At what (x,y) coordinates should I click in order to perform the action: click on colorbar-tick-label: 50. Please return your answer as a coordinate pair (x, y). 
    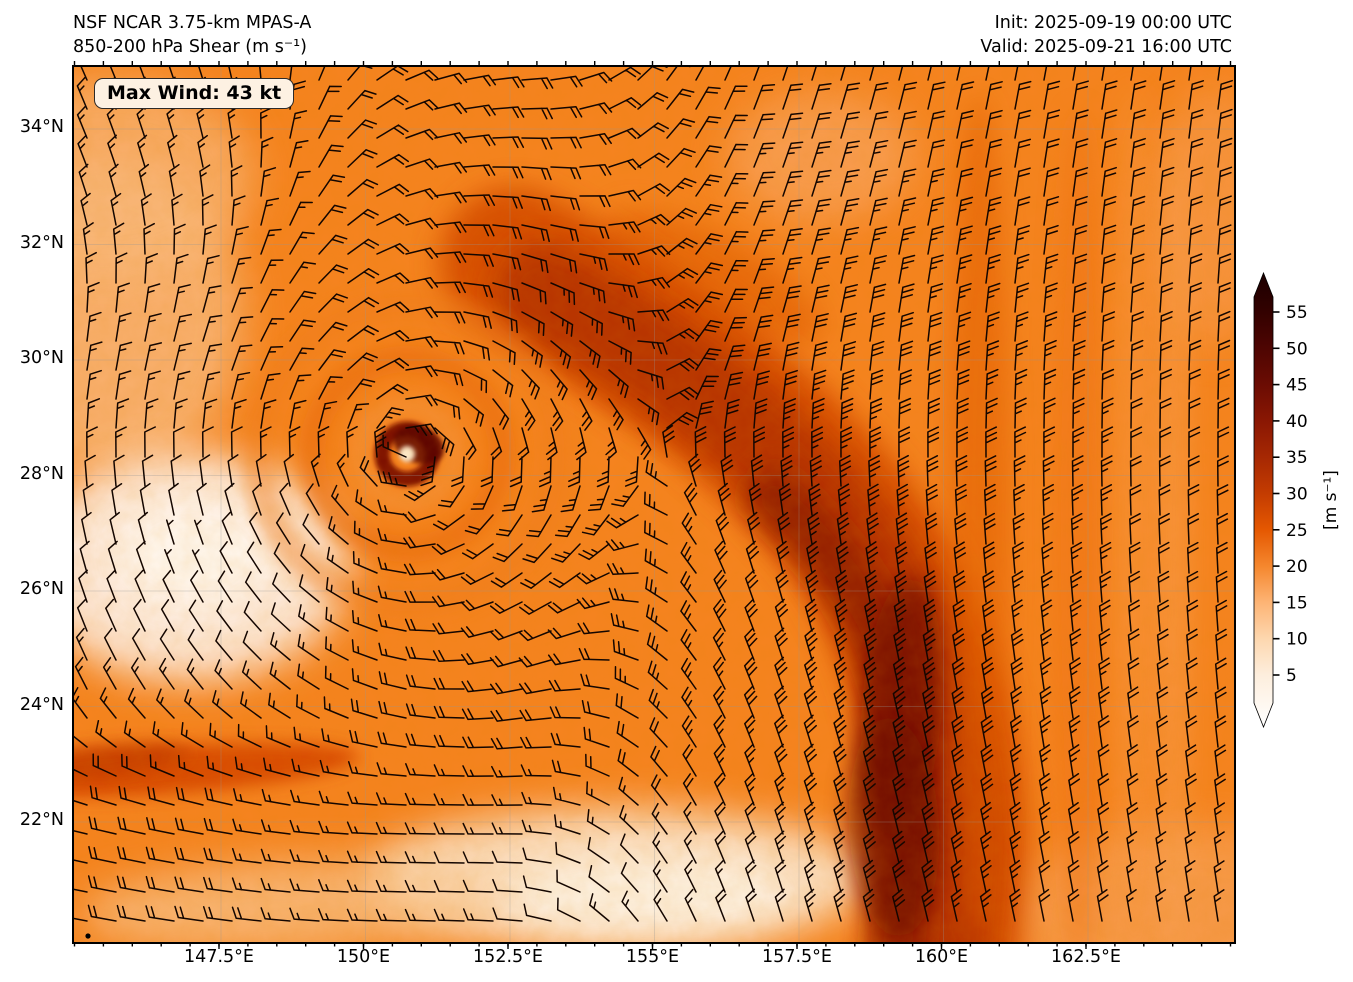
    Looking at the image, I should click on (1297, 349).